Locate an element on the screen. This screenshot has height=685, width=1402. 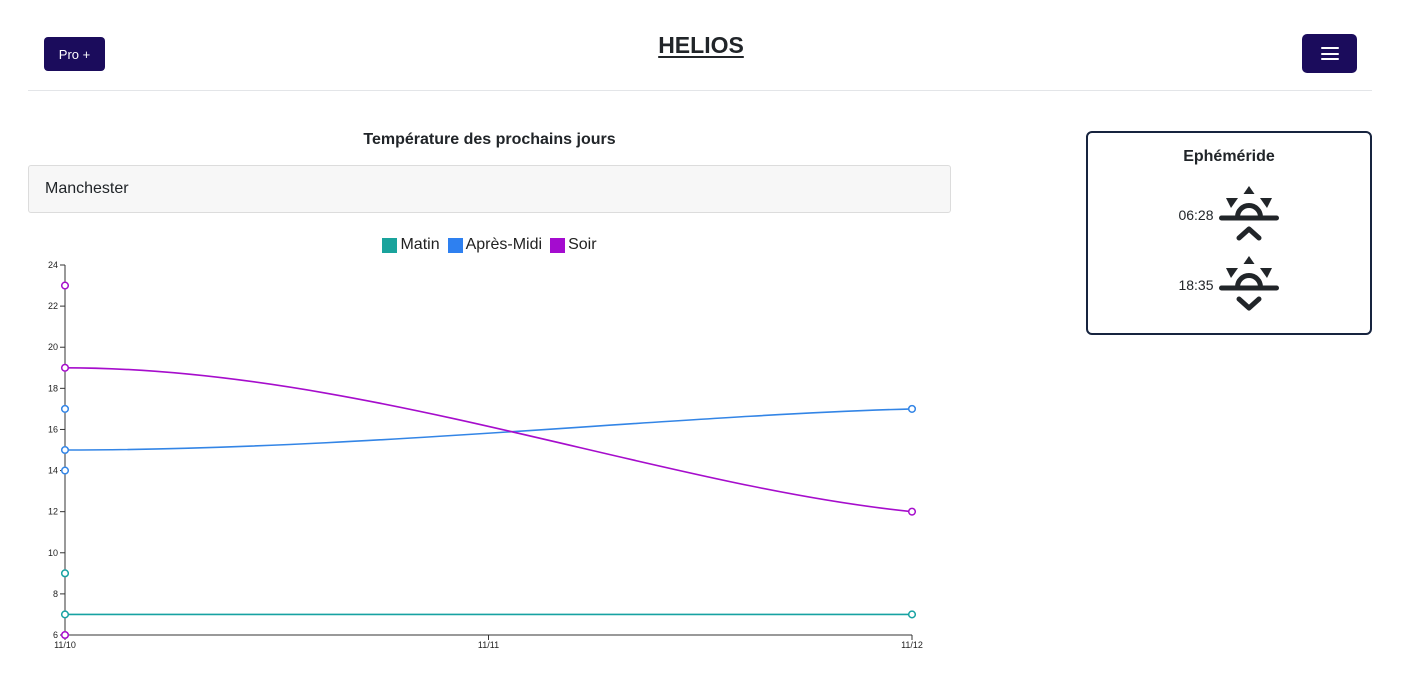
y-tick-label: 14 is located at coordinates (53, 471).